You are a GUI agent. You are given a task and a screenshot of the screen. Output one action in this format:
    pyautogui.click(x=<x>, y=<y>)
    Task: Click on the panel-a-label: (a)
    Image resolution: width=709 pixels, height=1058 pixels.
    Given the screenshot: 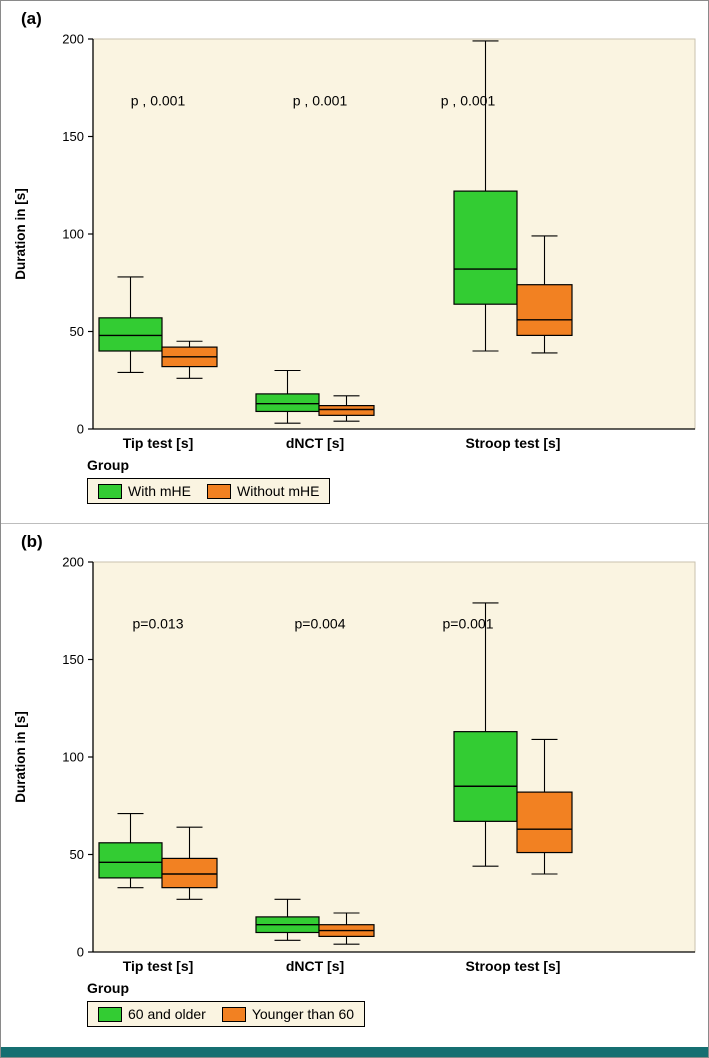 What is the action you would take?
    pyautogui.click(x=31, y=18)
    